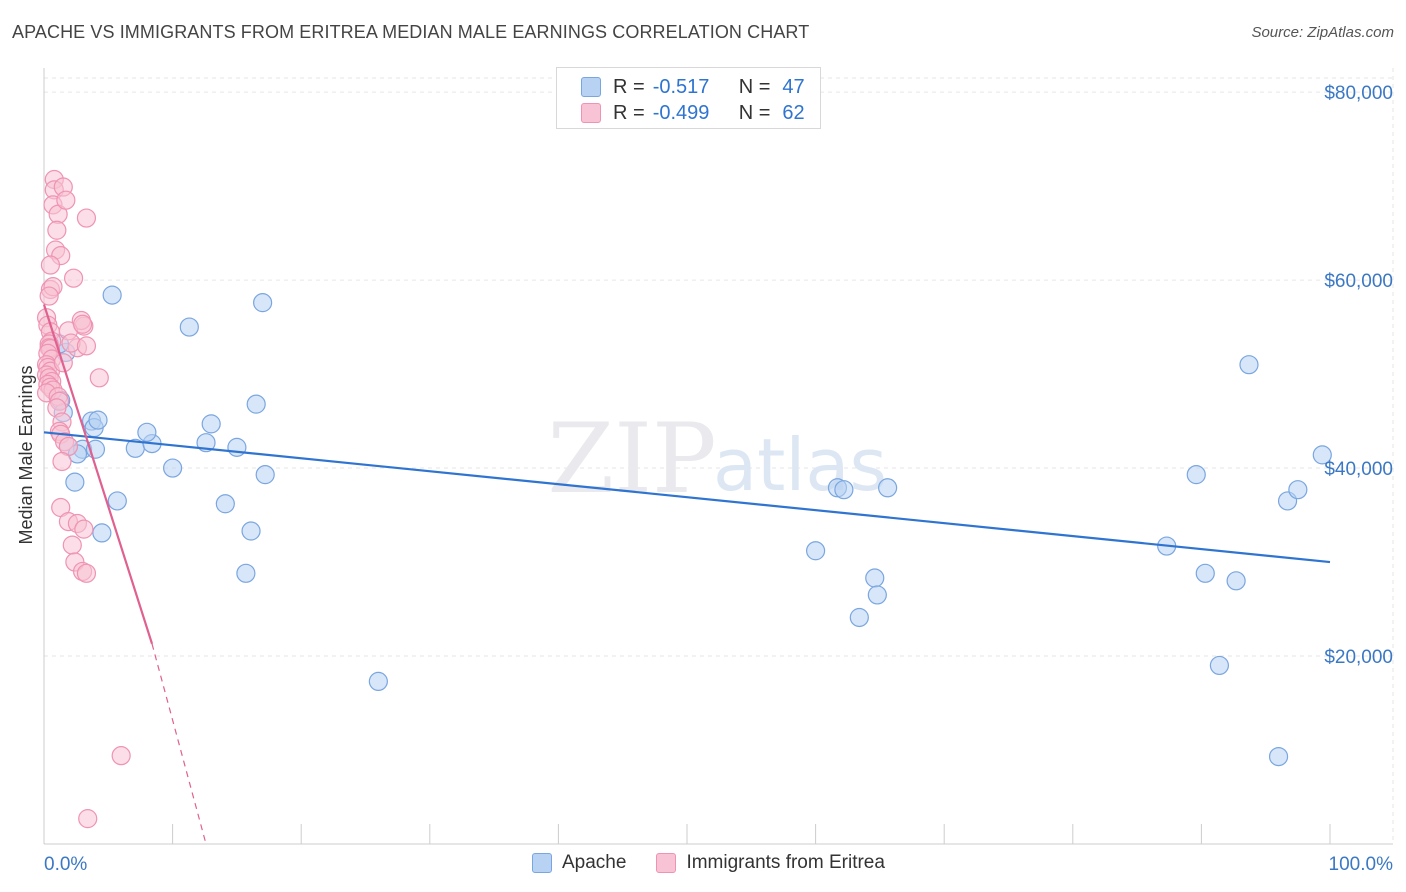  Describe the element at coordinates (800, 465) in the screenshot. I see `watermark-atlas: atlas` at that location.